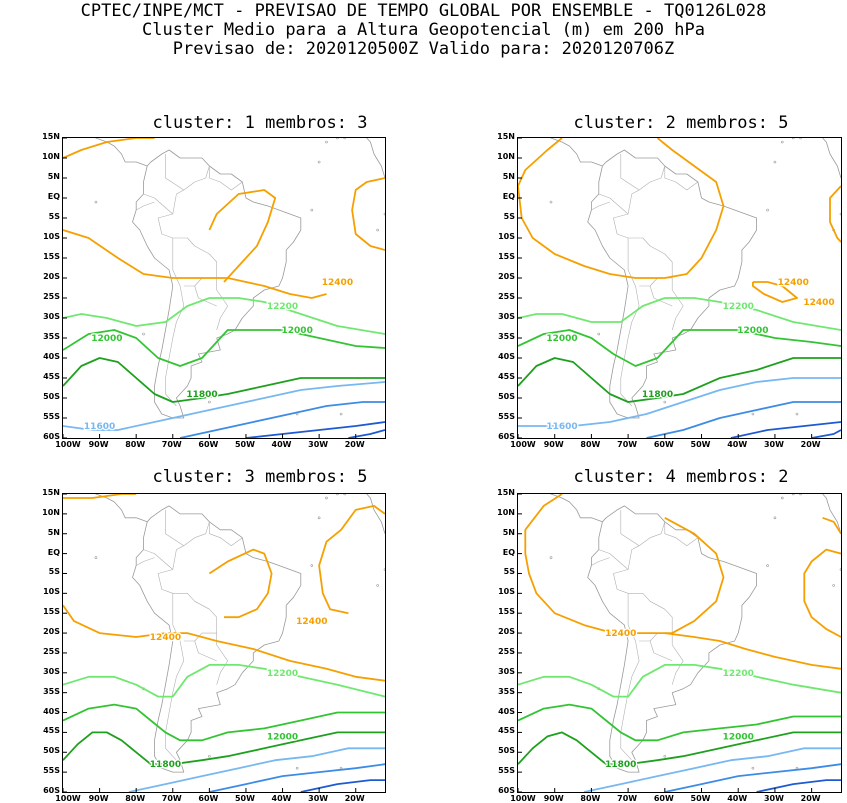  Describe the element at coordinates (590, 798) in the screenshot. I see `lon-tick-label: 80W` at that location.